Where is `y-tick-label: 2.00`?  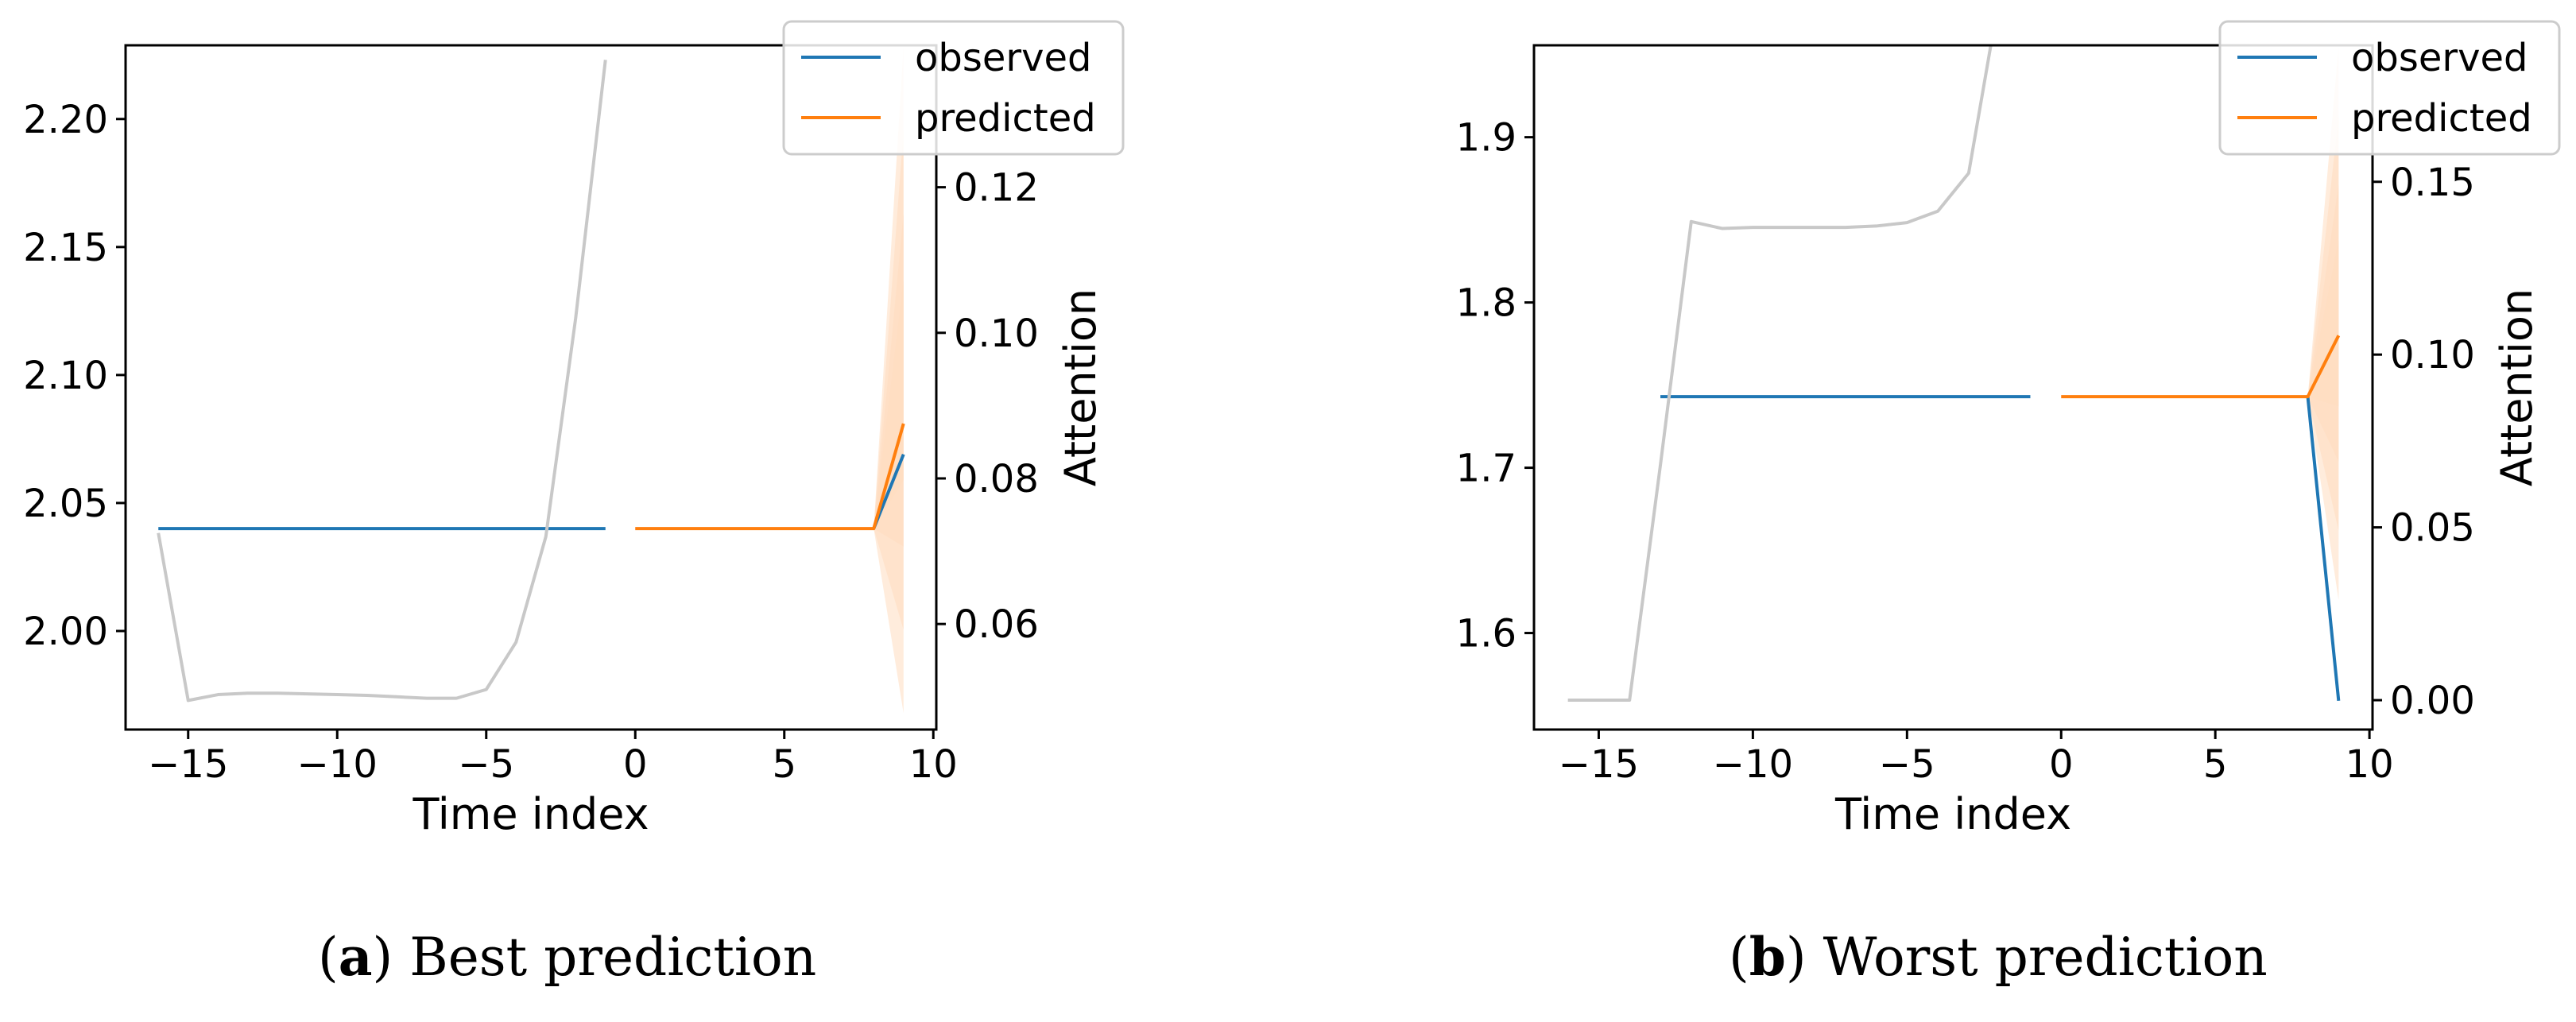 y-tick-label: 2.00 is located at coordinates (65, 632).